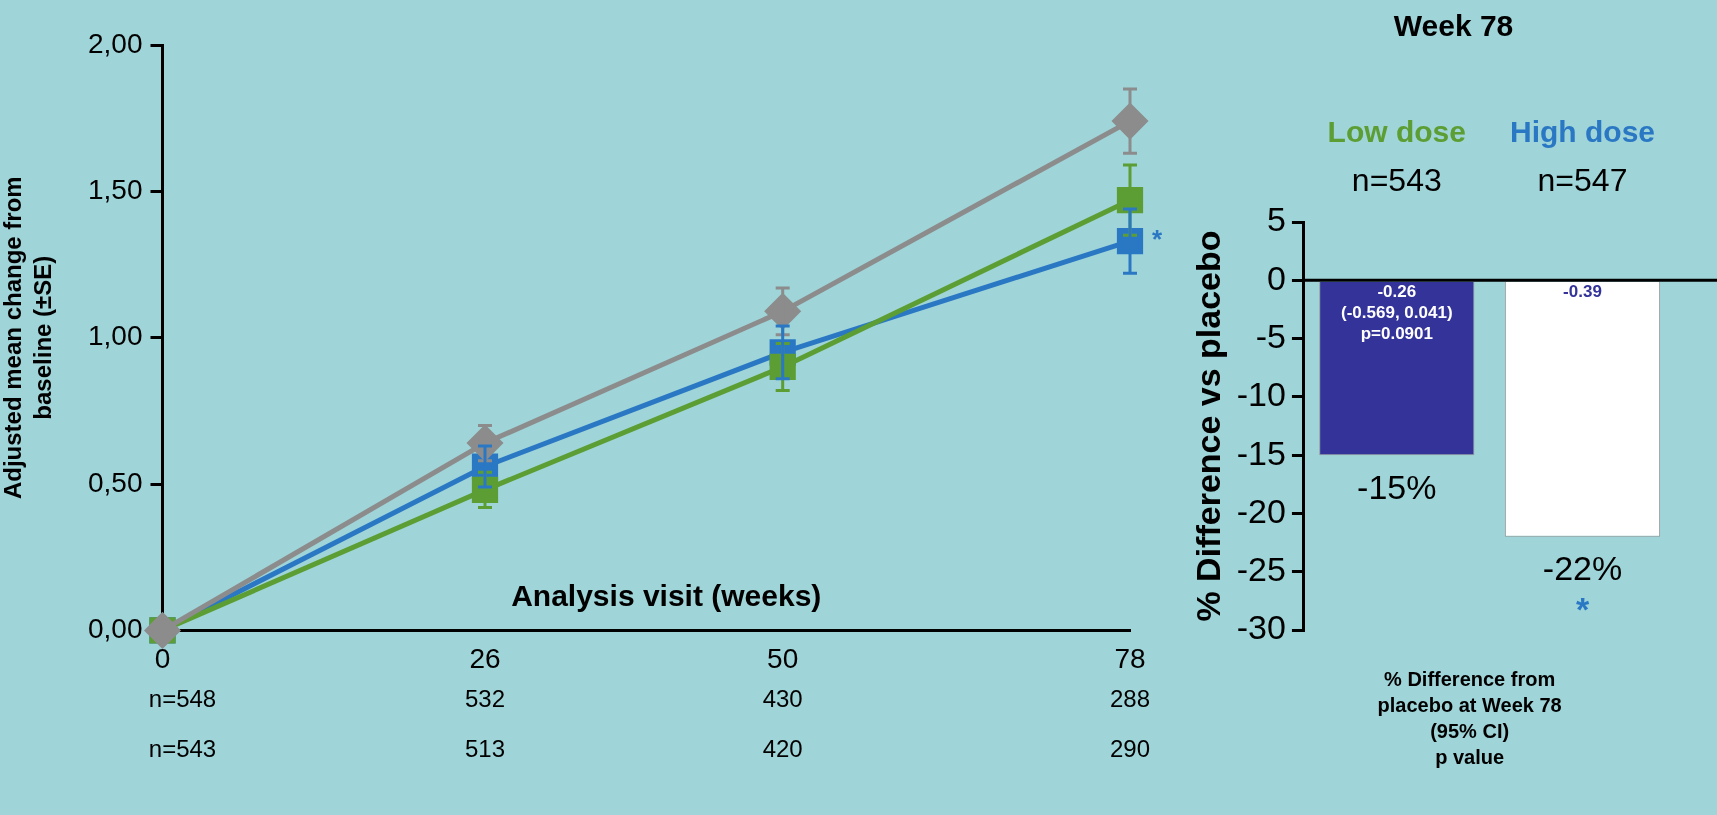 Image resolution: width=1717 pixels, height=815 pixels. What do you see at coordinates (1270, 335) in the screenshot?
I see `y-tick-label: -5` at bounding box center [1270, 335].